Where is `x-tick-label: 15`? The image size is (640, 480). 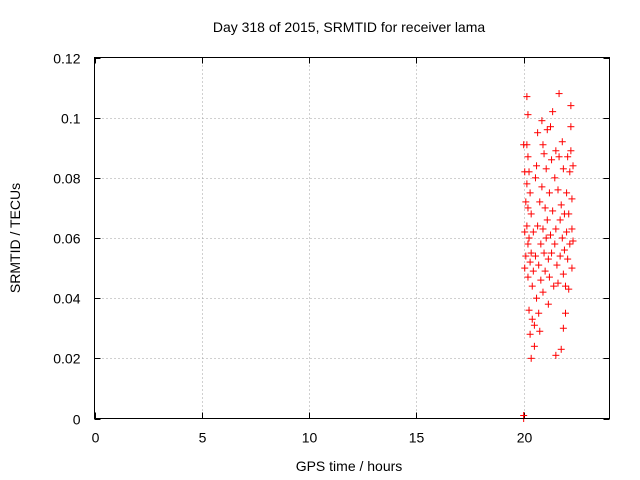
x-tick-label: 15 is located at coordinates (417, 438).